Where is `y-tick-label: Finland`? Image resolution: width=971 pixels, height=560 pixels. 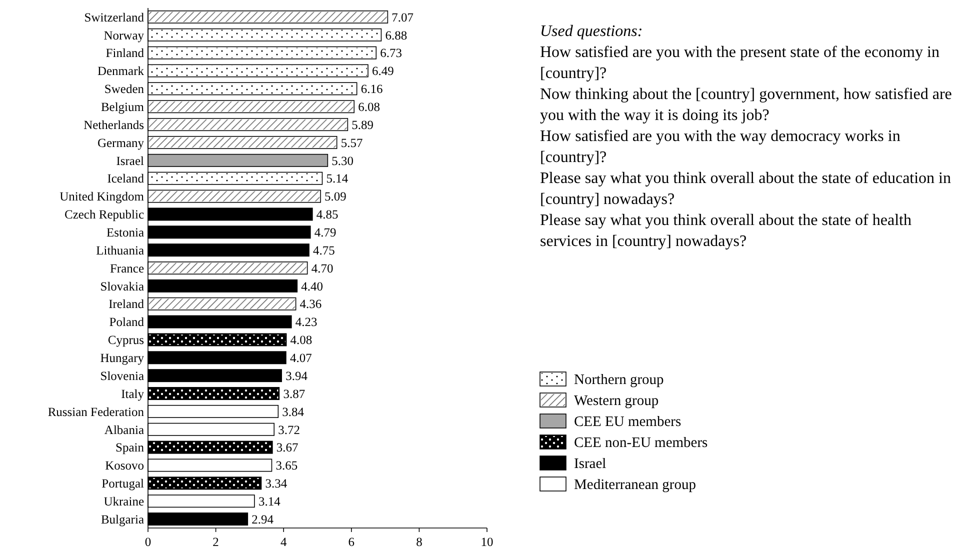
y-tick-label: Finland is located at coordinates (125, 53).